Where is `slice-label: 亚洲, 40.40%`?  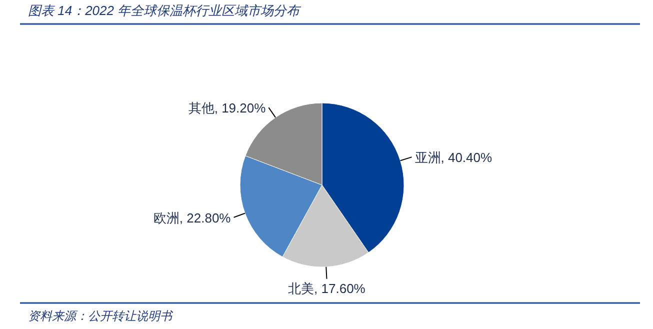 slice-label: 亚洲, 40.40% is located at coordinates (453, 158).